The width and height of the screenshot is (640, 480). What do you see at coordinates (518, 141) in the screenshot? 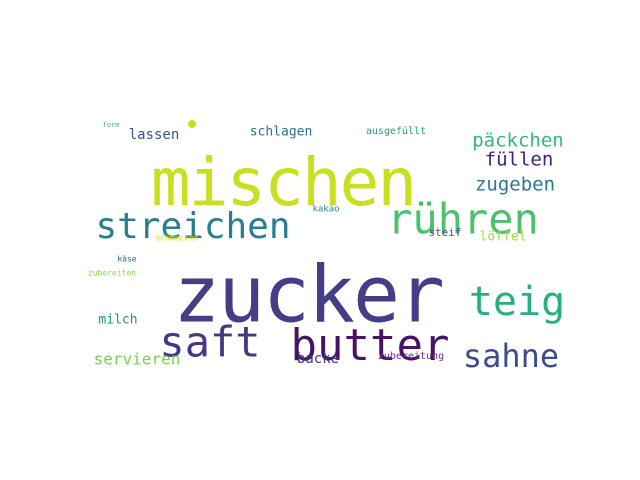
I see `word-paeckchen: päckchen` at bounding box center [518, 141].